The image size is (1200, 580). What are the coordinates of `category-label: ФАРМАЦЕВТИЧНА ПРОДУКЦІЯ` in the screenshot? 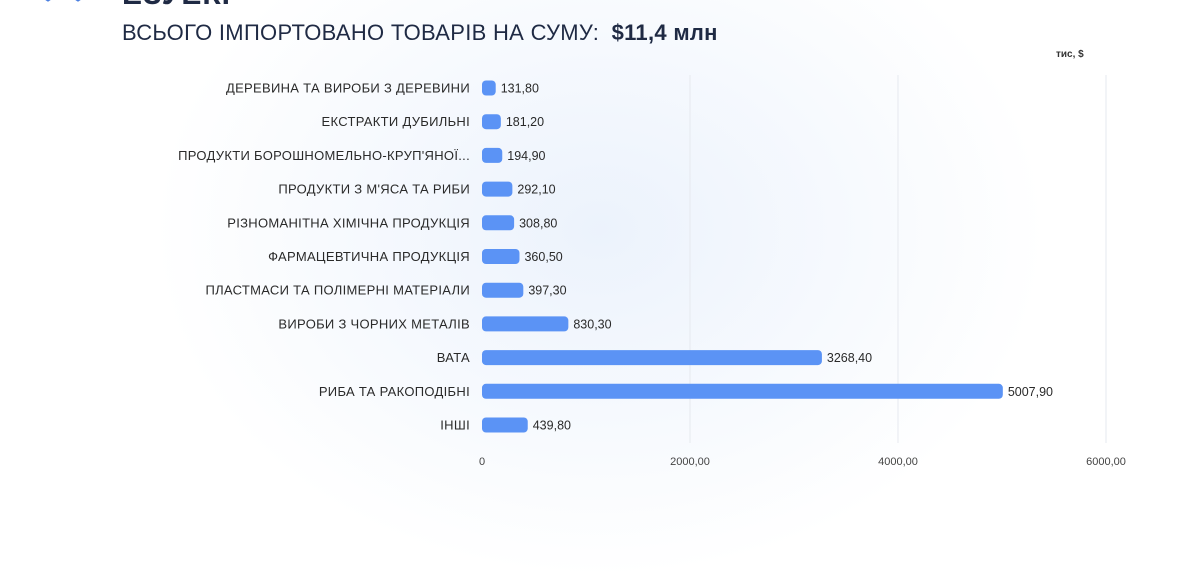 It's located at (369, 256).